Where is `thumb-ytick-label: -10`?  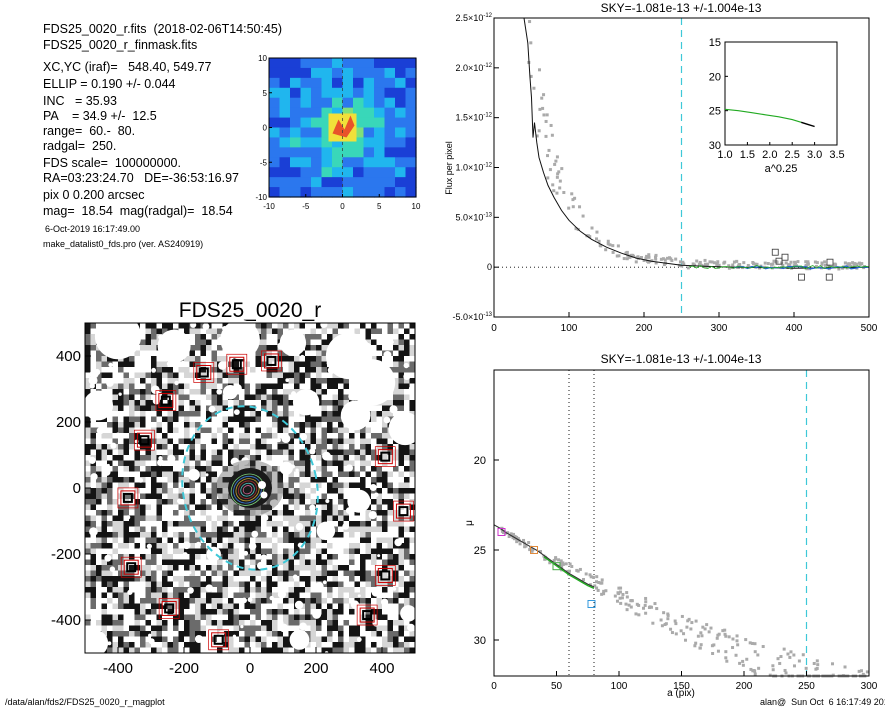
thumb-ytick-label: -10 is located at coordinates (261, 197).